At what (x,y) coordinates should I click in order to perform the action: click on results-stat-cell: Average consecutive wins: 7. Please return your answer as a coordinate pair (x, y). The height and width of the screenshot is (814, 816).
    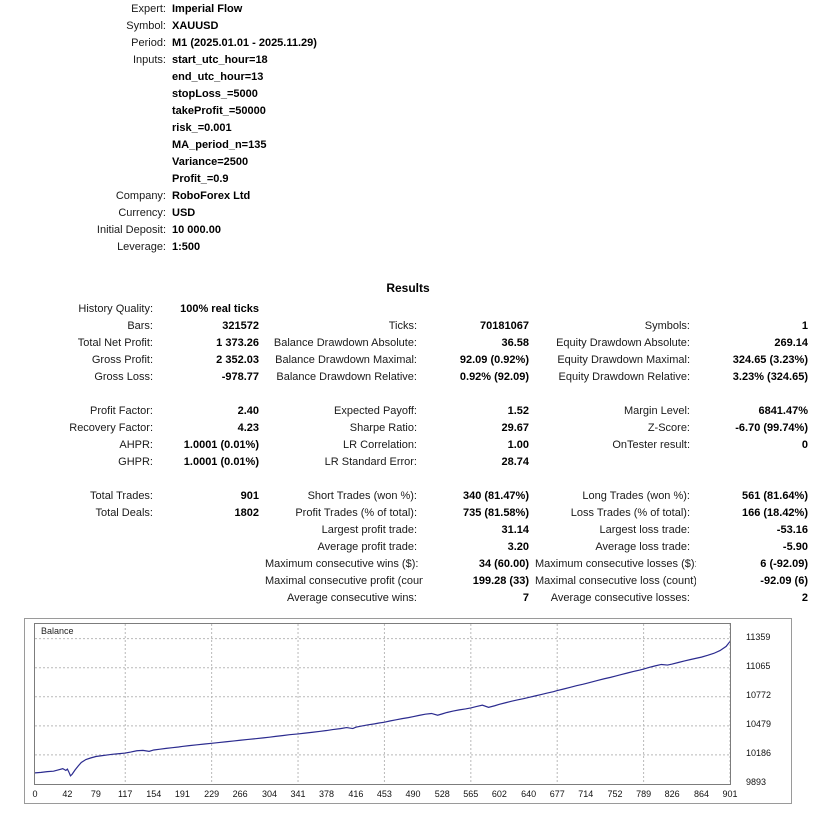
    Looking at the image, I should click on (400, 598).